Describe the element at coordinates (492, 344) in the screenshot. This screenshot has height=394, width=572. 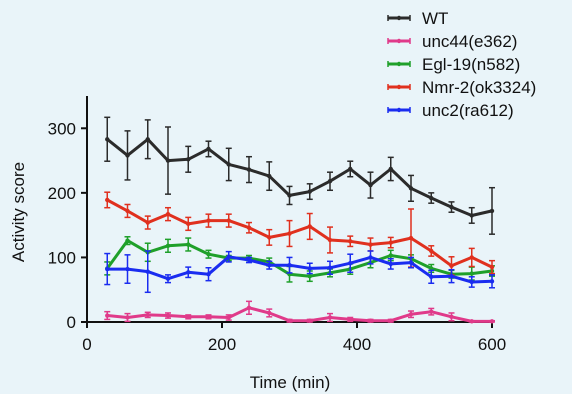
I see `x-tick-label: 600` at that location.